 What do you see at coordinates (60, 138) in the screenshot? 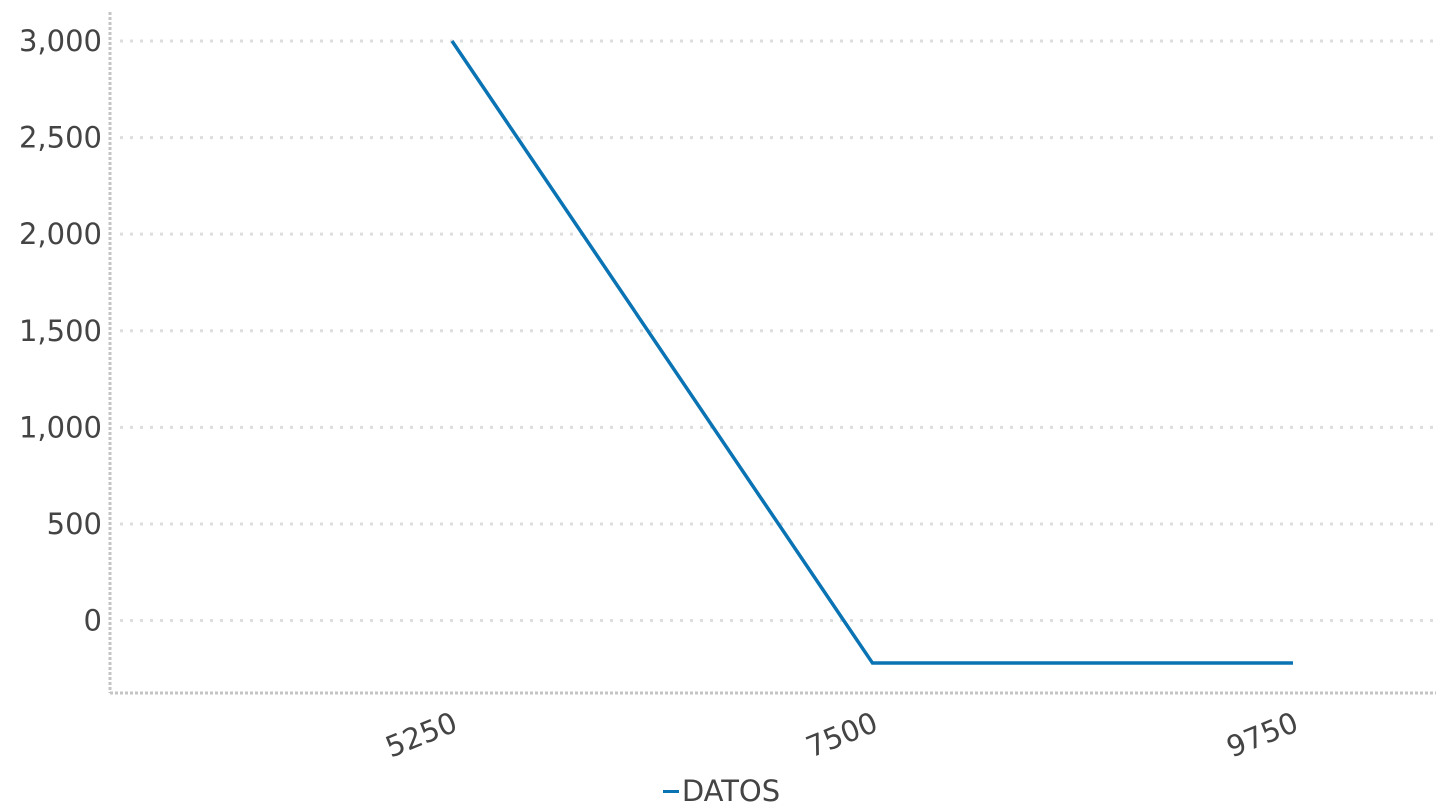
I see `y-tick-label: 2,500` at bounding box center [60, 138].